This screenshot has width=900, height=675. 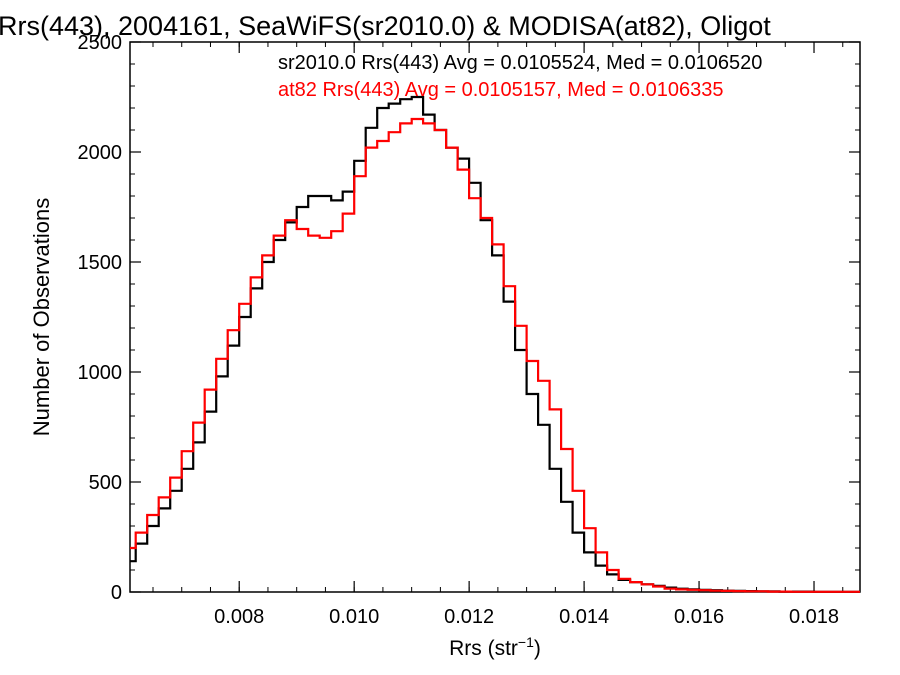 What do you see at coordinates (483, 648) in the screenshot?
I see `x-axis-label-main: Rrs (str` at bounding box center [483, 648].